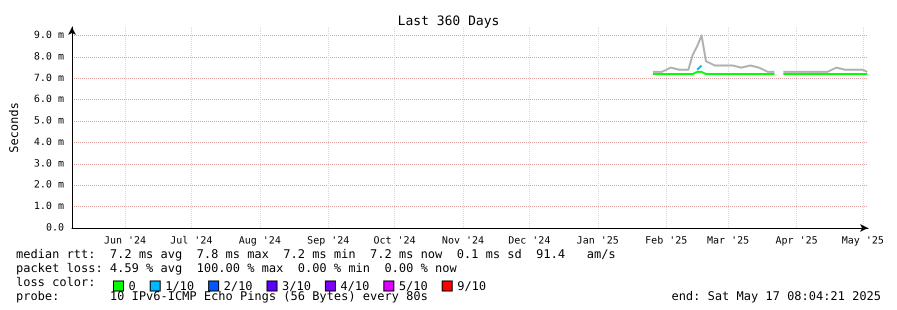 This screenshot has height=310, width=897. Describe the element at coordinates (328, 241) in the screenshot. I see `x-tick-label: Sep '24` at that location.